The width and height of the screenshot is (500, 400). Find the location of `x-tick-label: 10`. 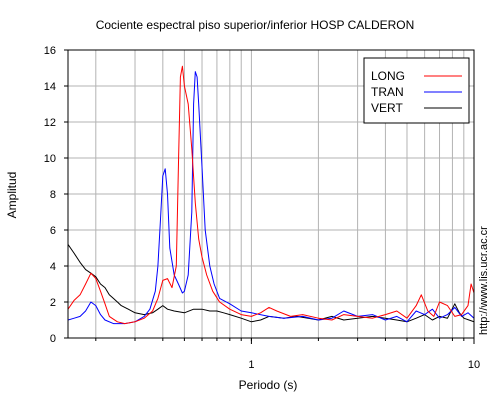

x-tick-label: 10 is located at coordinates (474, 365).